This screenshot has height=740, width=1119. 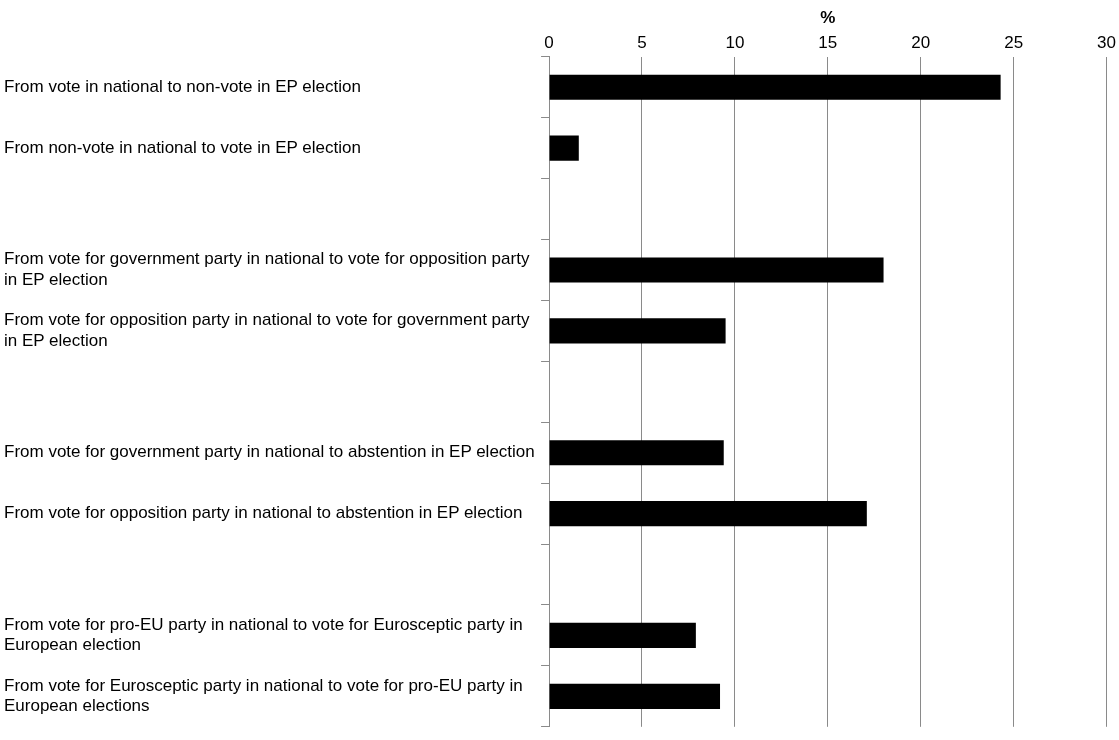 What do you see at coordinates (828, 43) in the screenshot?
I see `x-tick-label: 15` at bounding box center [828, 43].